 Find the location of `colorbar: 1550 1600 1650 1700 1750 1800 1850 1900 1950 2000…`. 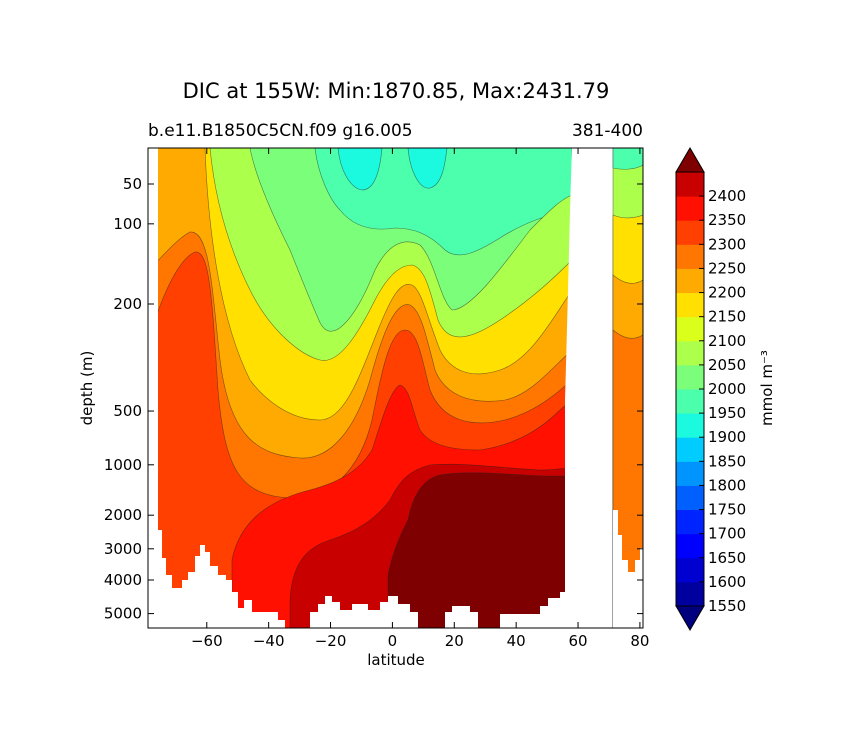

colorbar: 1550 1600 1650 1700 1750 1800 1850 1900 1950 2000… is located at coordinates (710, 389).